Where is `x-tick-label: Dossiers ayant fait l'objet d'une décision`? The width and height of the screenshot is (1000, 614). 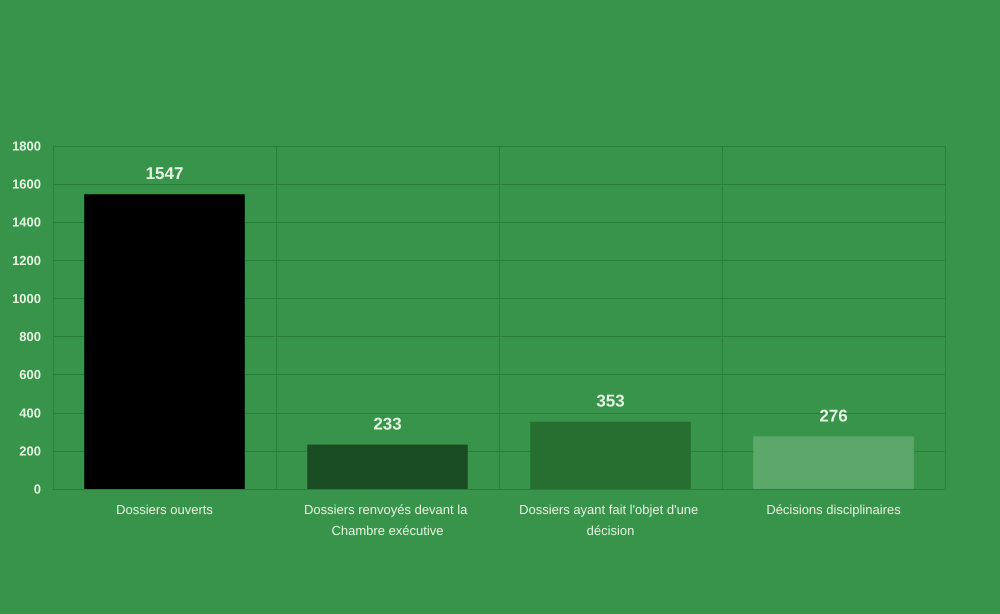 x-tick-label: Dossiers ayant fait l'objet d'une décision is located at coordinates (610, 520).